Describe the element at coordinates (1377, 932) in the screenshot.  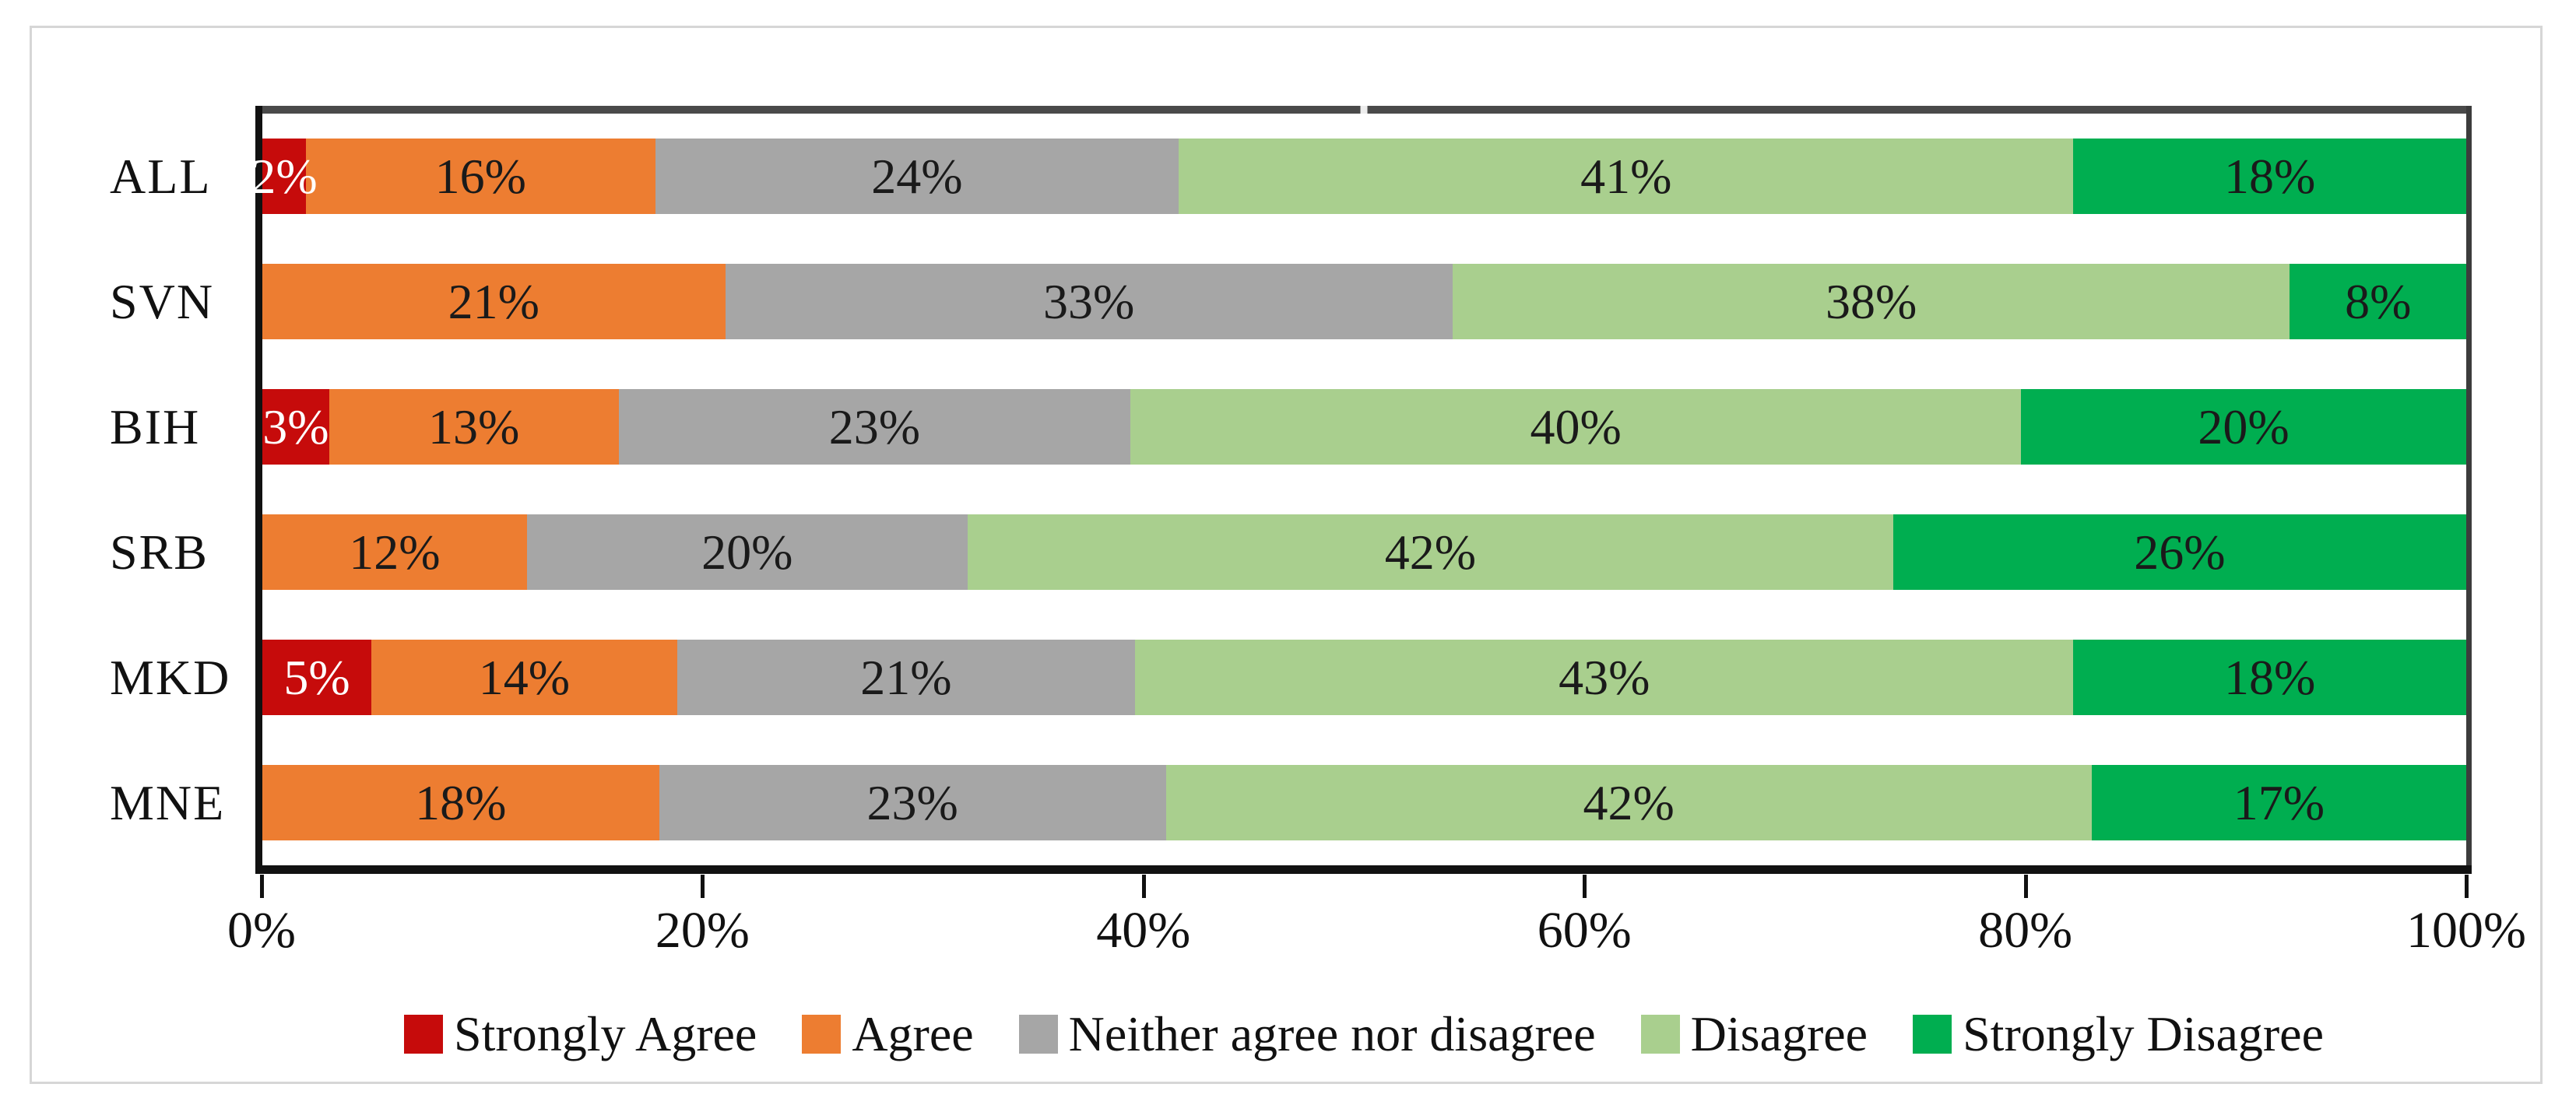
I see `x-axis-tick-labels: 0% 20% 40% 60% 80% 100%` at that location.